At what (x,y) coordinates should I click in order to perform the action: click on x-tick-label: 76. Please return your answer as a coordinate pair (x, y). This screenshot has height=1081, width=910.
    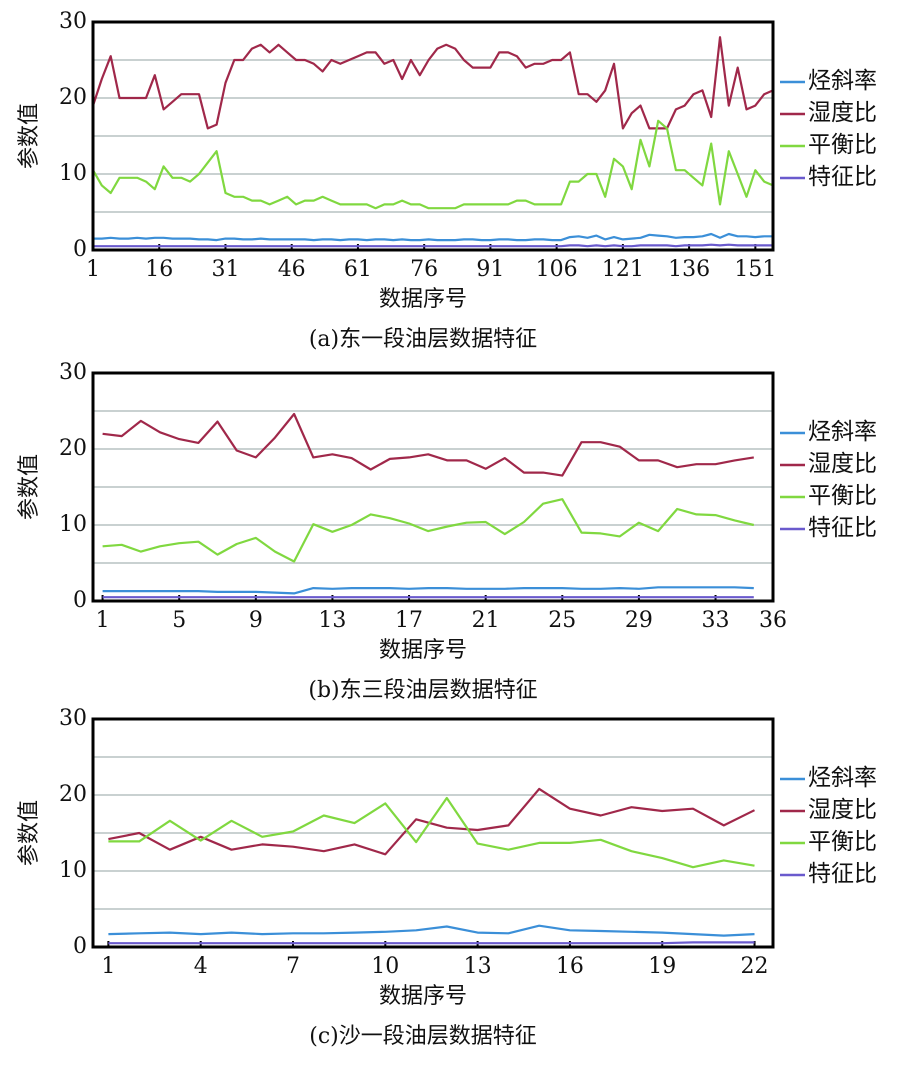
    Looking at the image, I should click on (424, 269).